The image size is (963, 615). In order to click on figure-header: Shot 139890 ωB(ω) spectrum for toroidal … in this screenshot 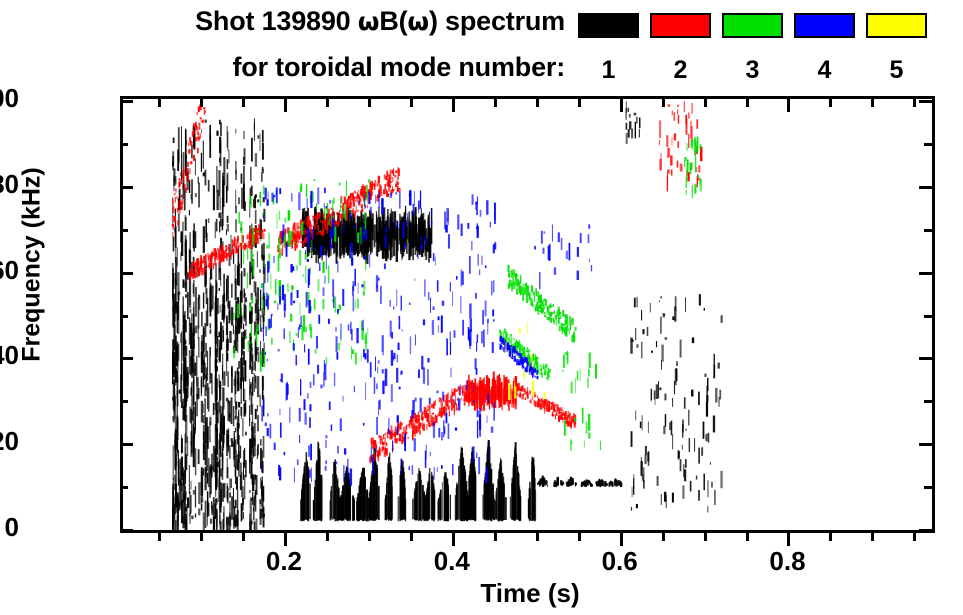, I will do `click(481, 46)`.